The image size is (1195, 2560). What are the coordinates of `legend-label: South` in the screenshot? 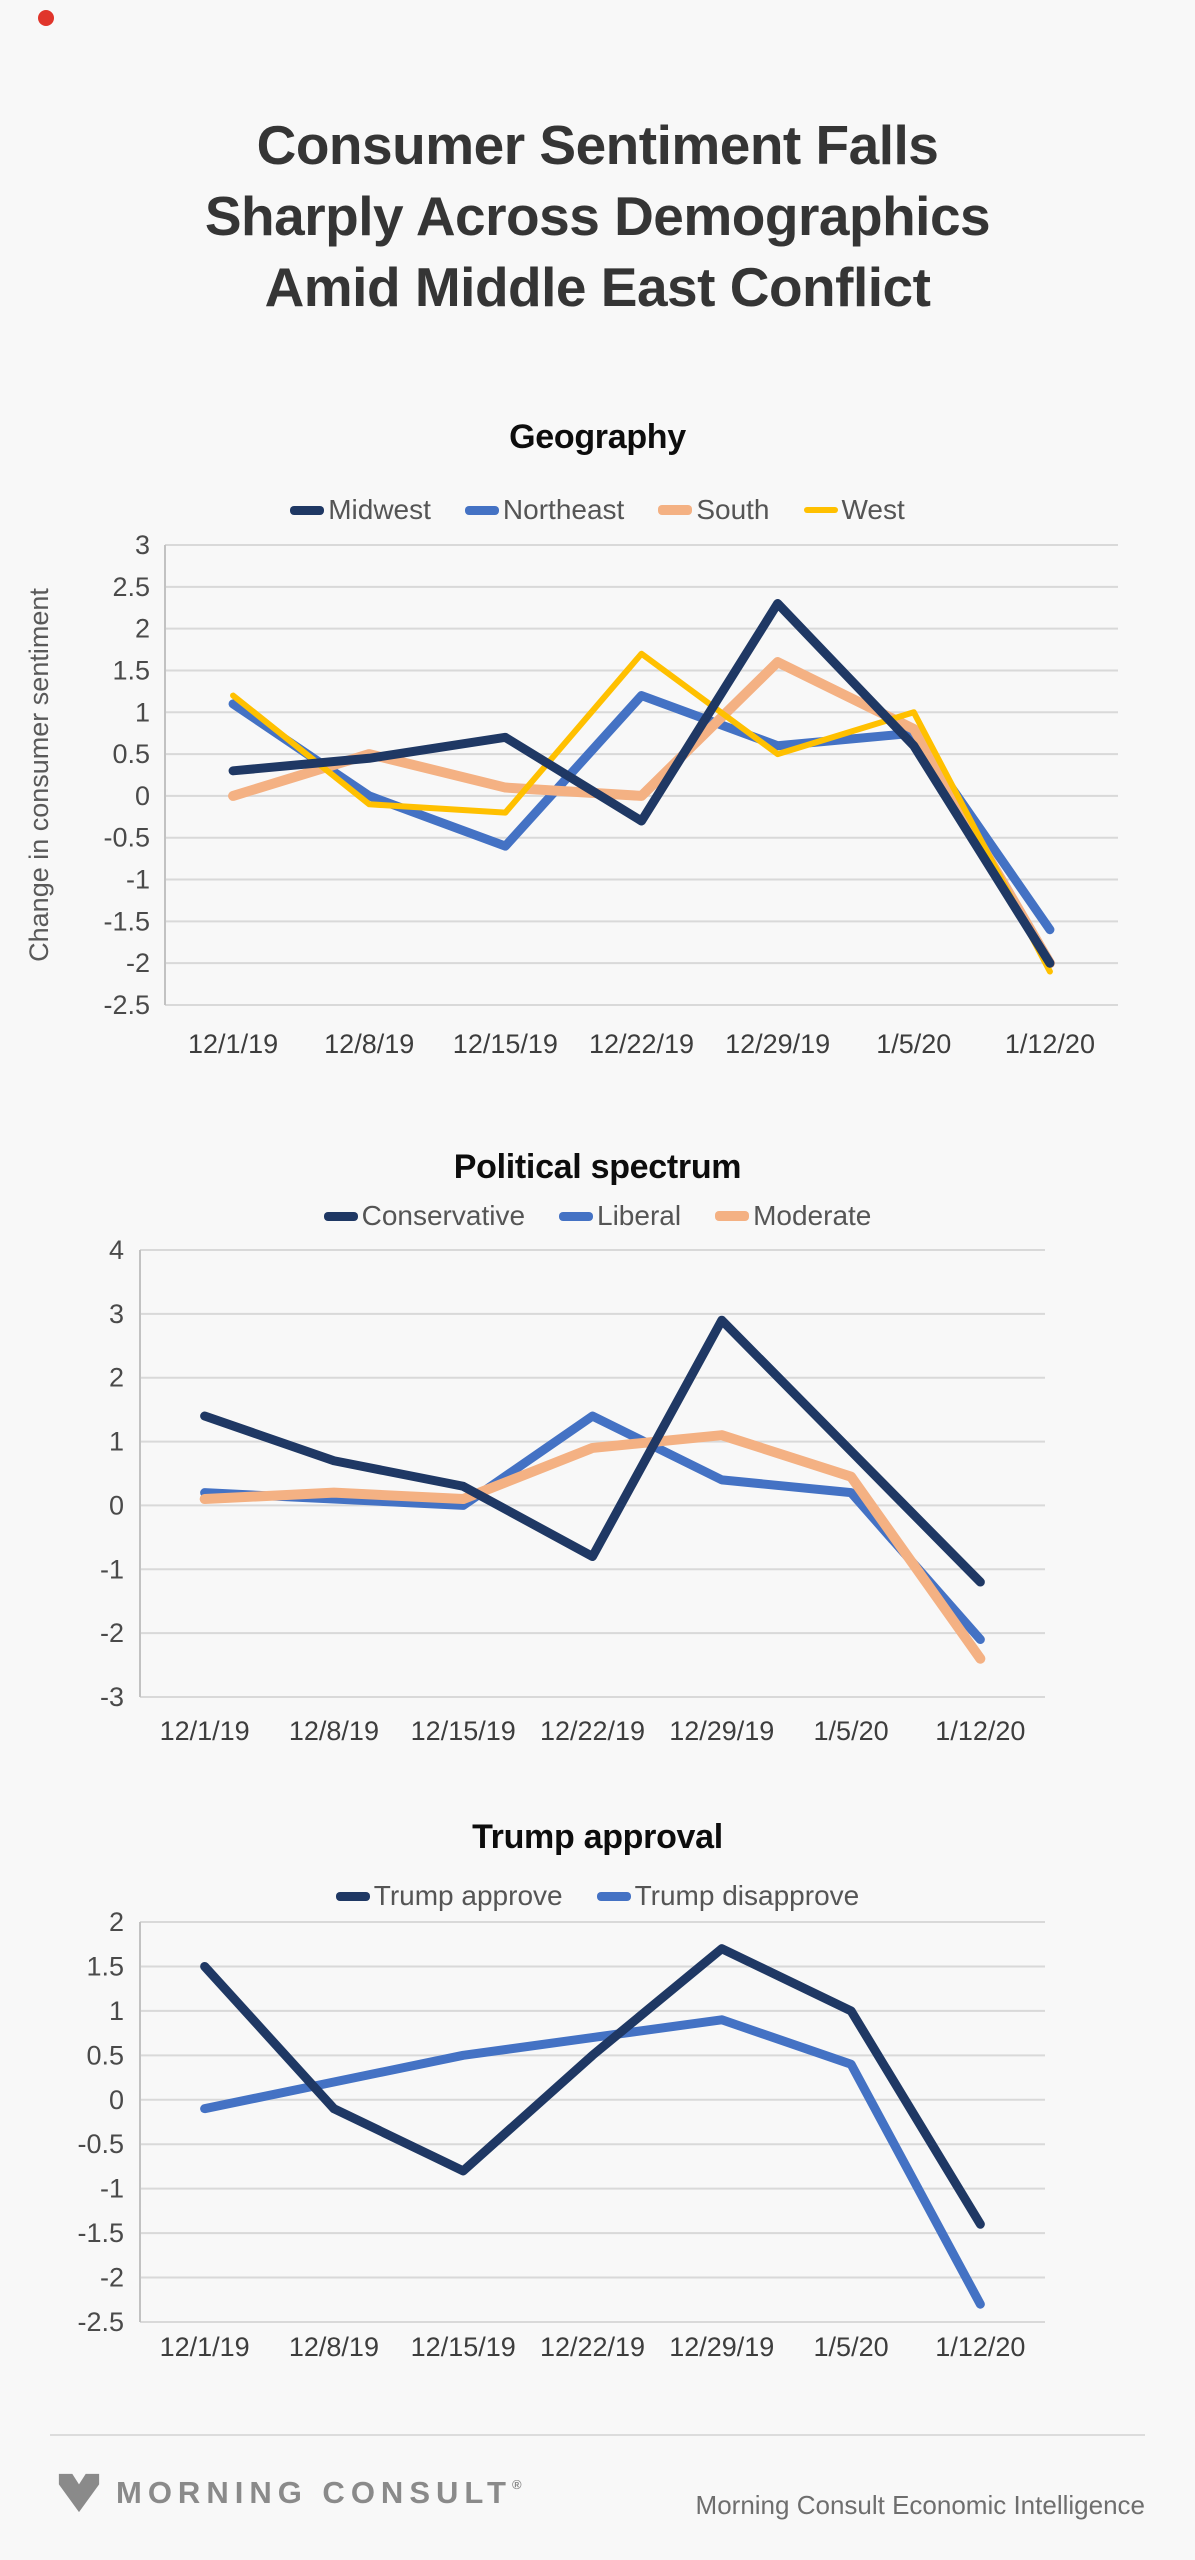 It's located at (733, 509).